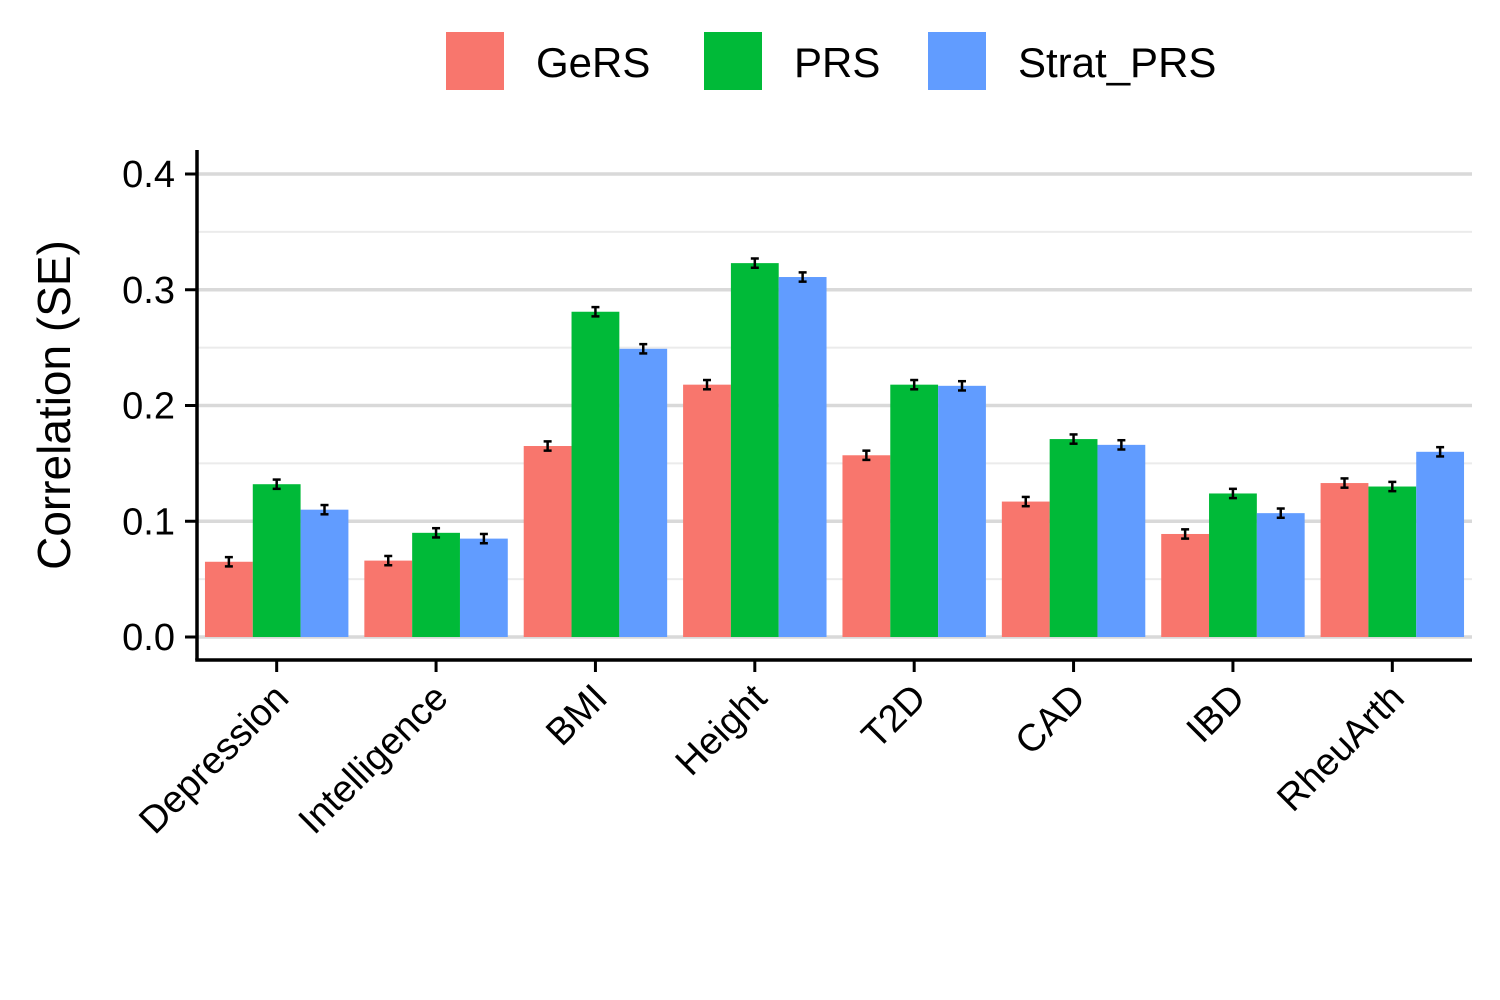 Image resolution: width=1500 pixels, height=1000 pixels. I want to click on error-bar-Strat_PRS-Depression, so click(324, 509).